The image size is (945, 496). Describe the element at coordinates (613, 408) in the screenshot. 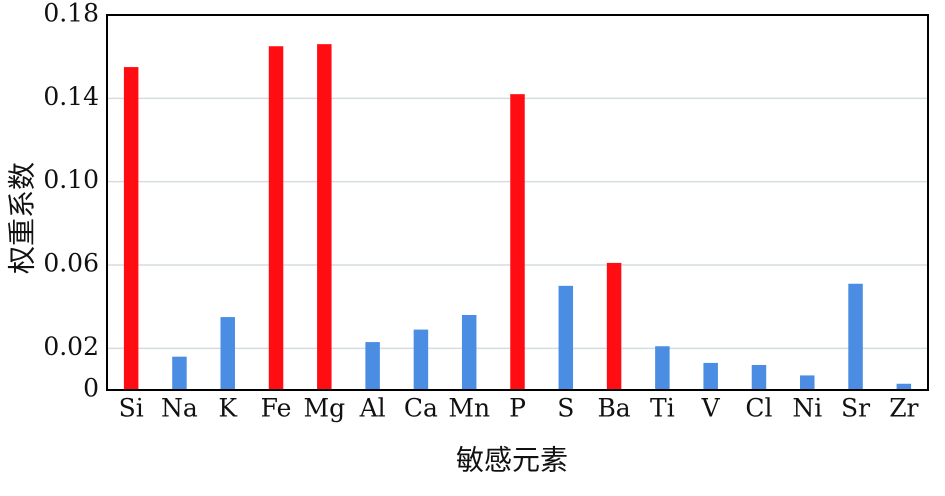

I see `x-tick-label: Ba` at that location.